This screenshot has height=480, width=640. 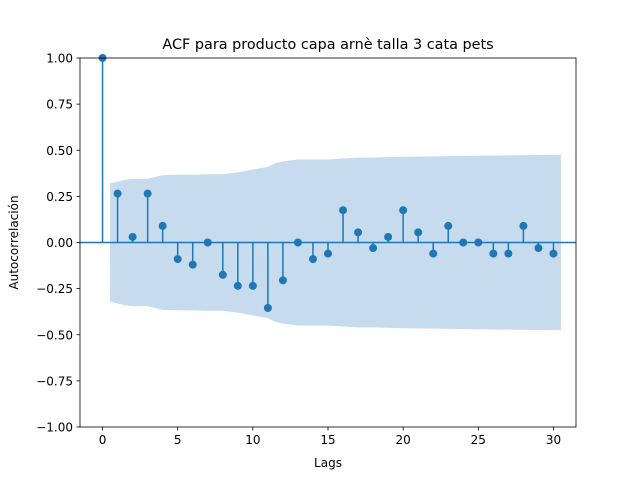 I want to click on y-tick-label: 1.00, so click(x=59, y=59).